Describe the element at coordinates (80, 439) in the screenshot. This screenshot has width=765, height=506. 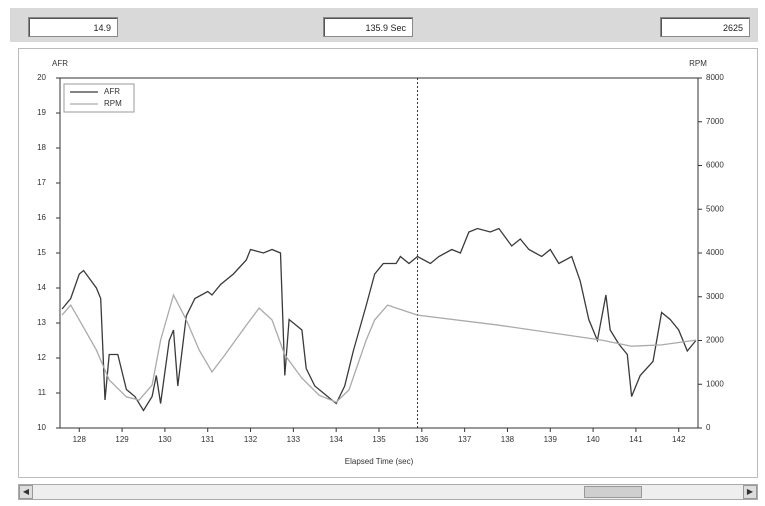
I see `x-tick-label: 128` at that location.